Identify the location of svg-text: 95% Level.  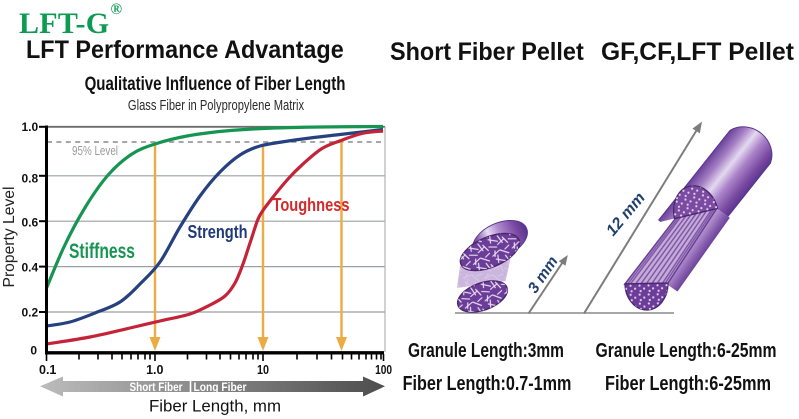
(95, 151).